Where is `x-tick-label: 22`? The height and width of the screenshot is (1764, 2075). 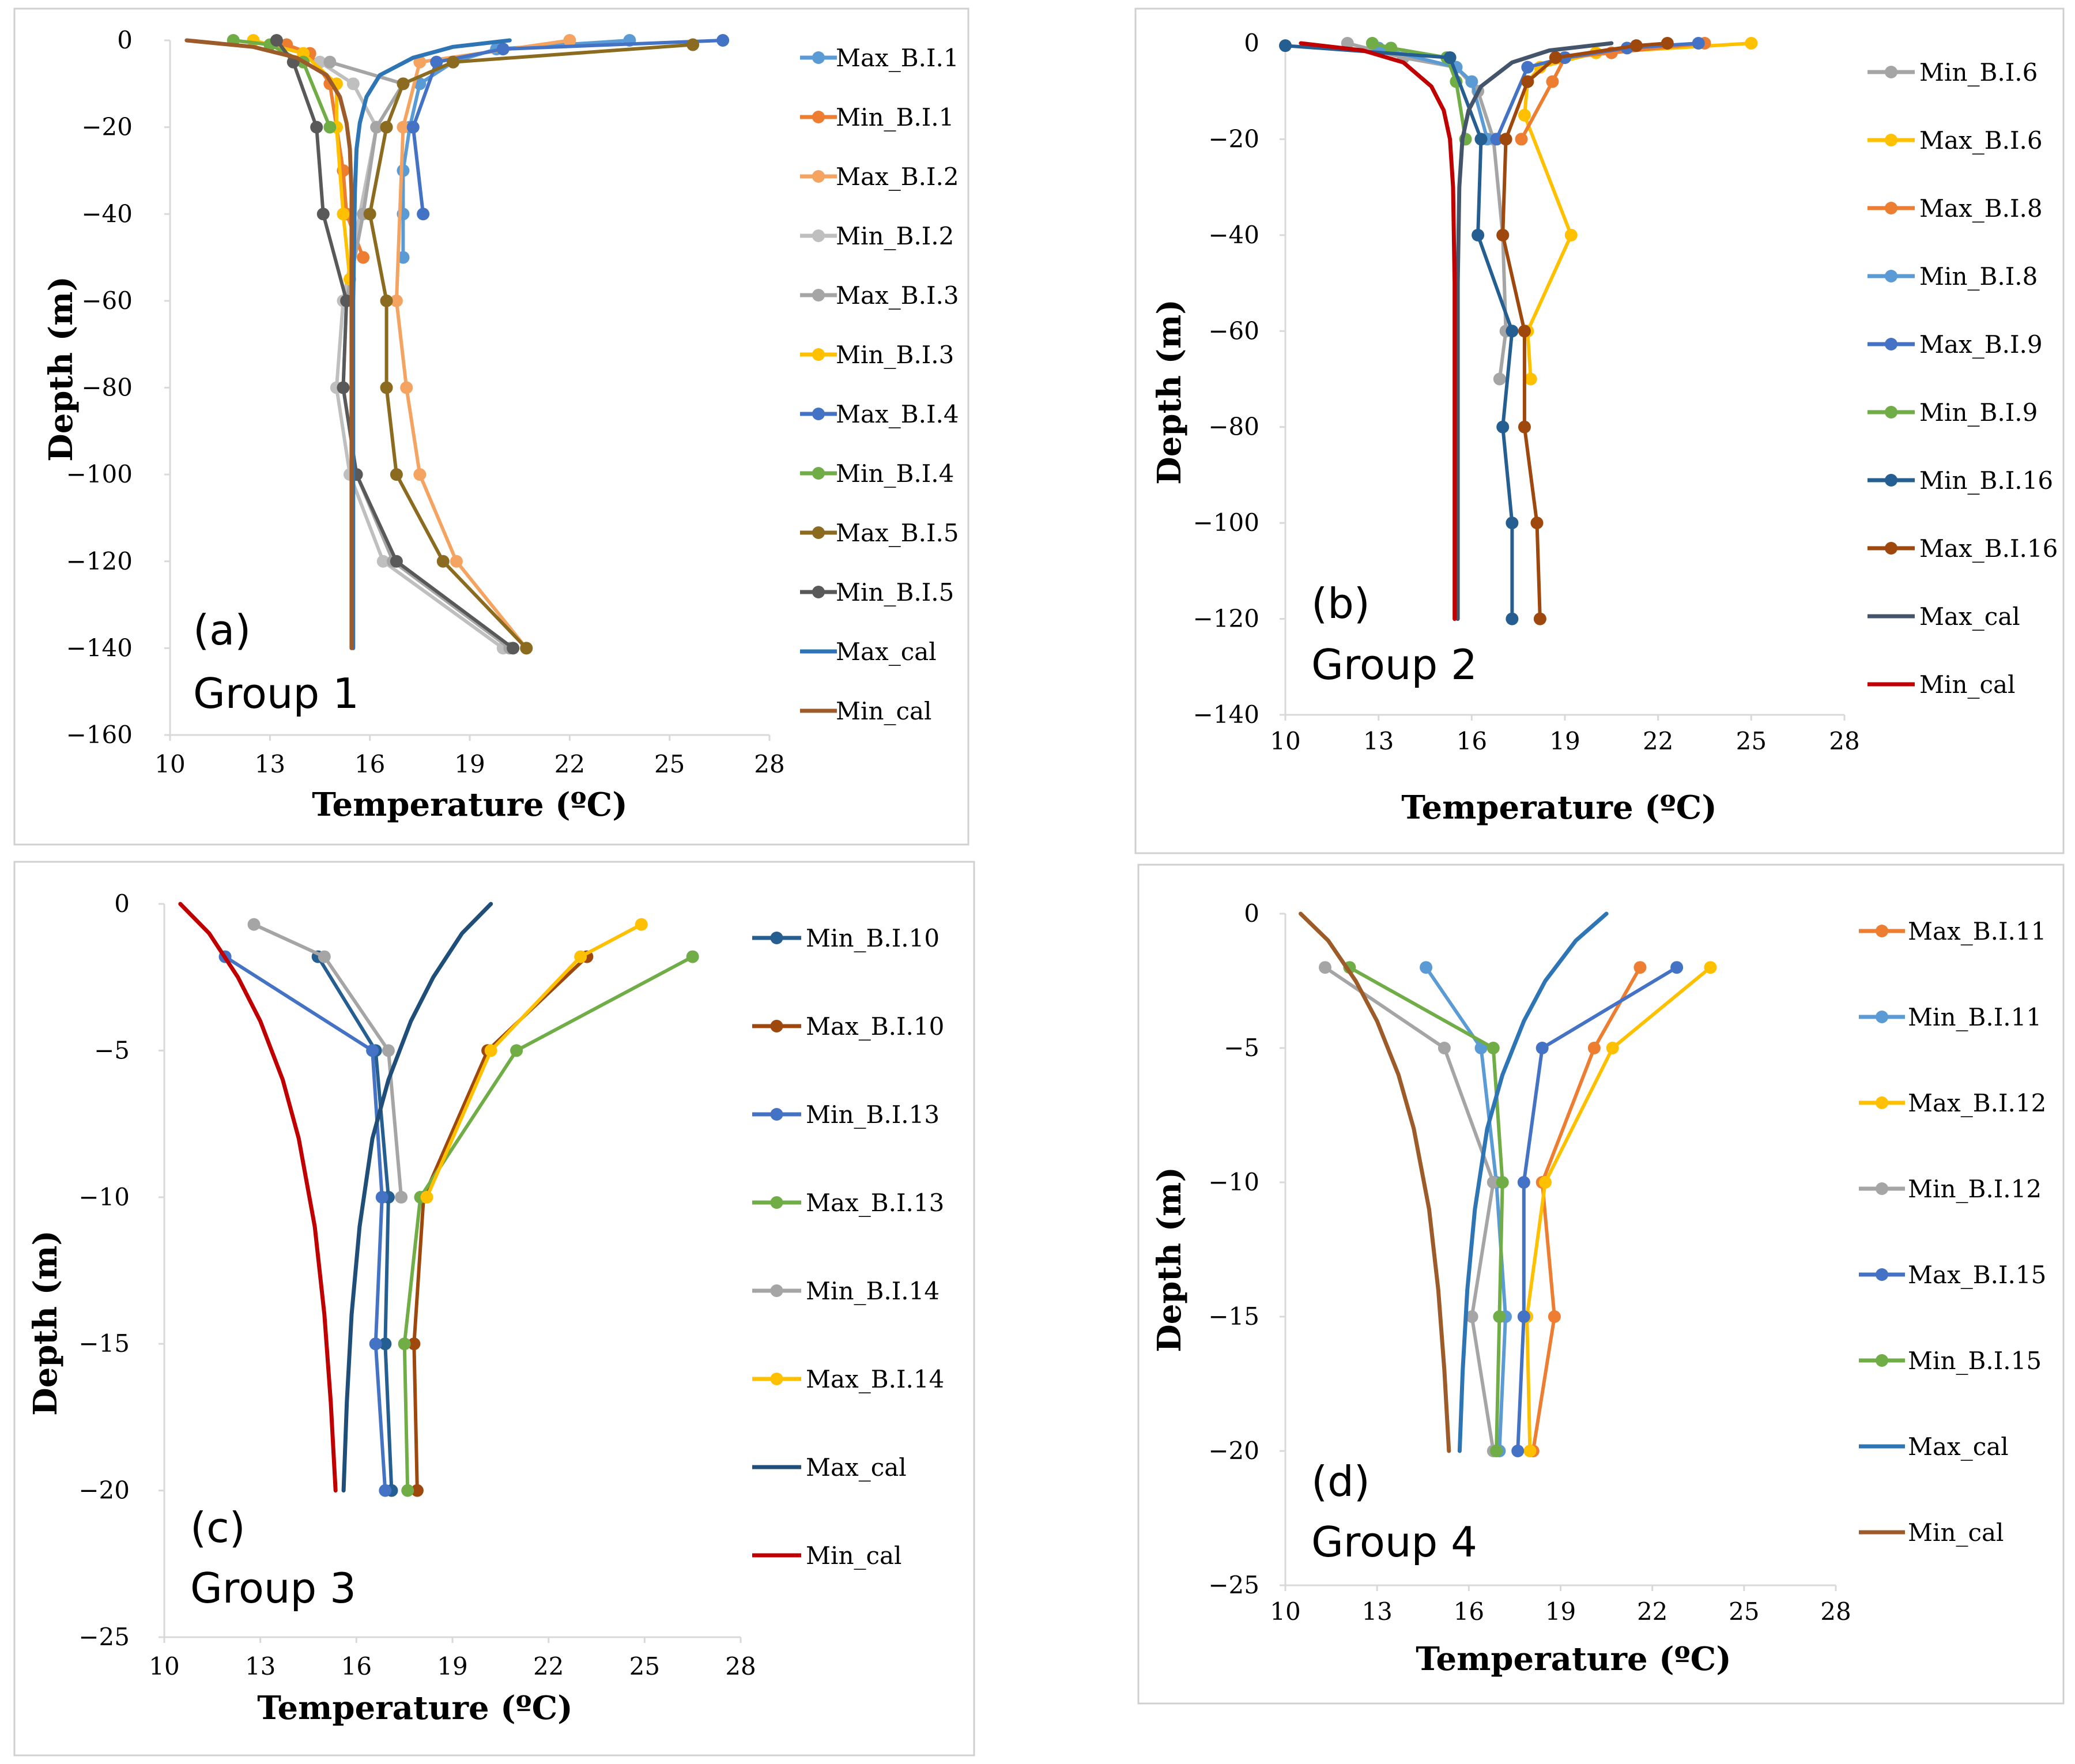 x-tick-label: 22 is located at coordinates (569, 764).